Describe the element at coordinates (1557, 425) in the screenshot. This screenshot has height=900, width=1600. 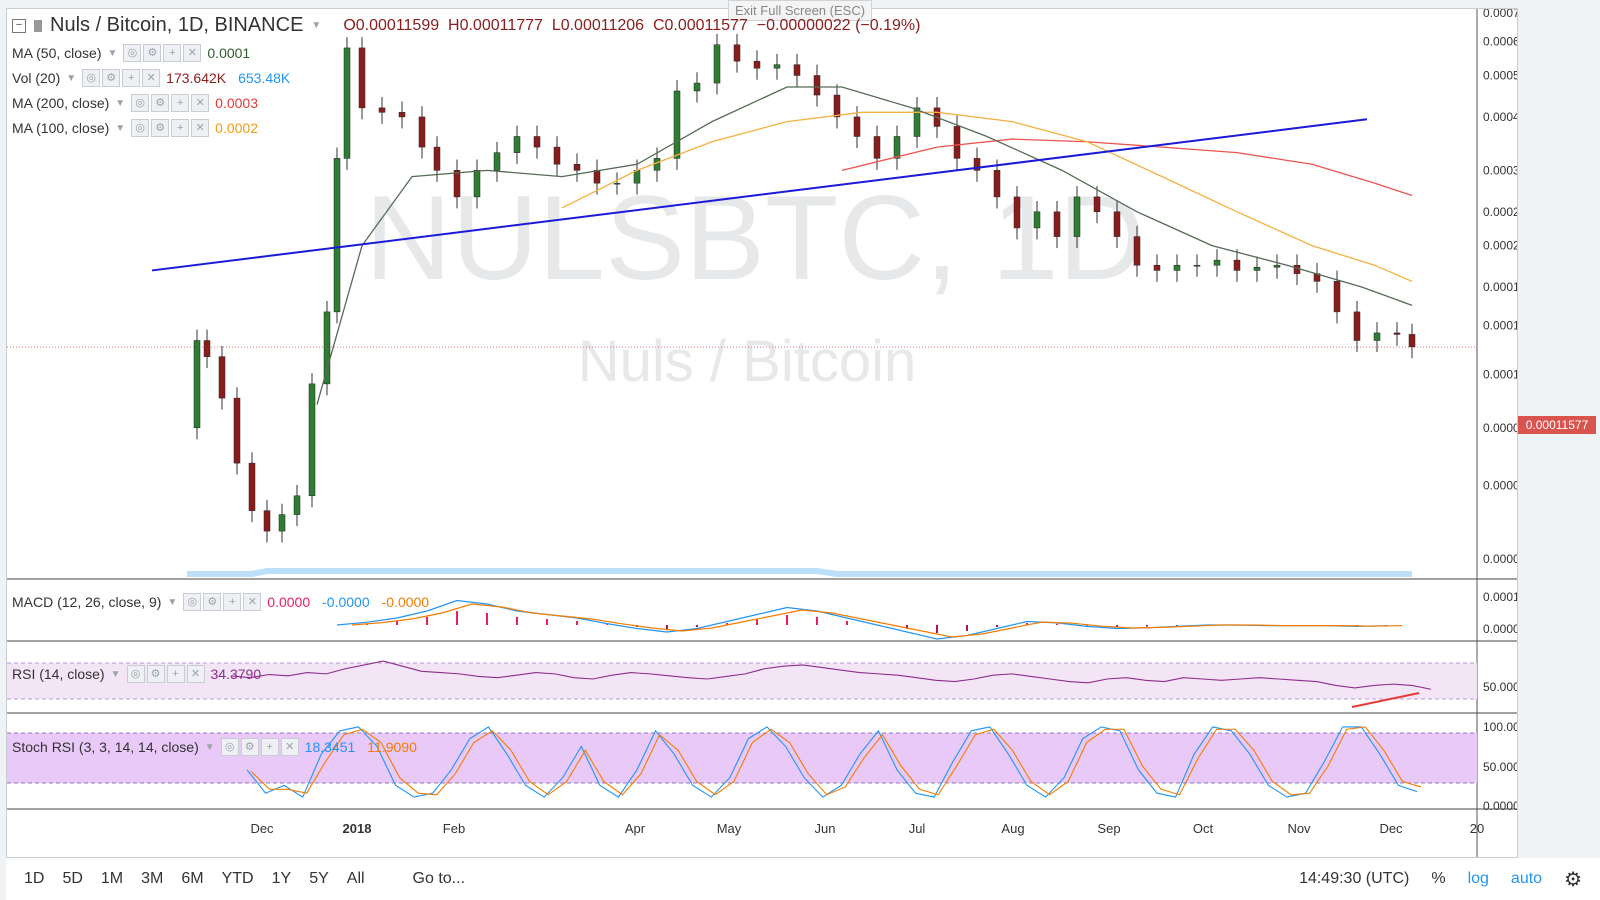
I see `current-price-label: 0.00011577` at that location.